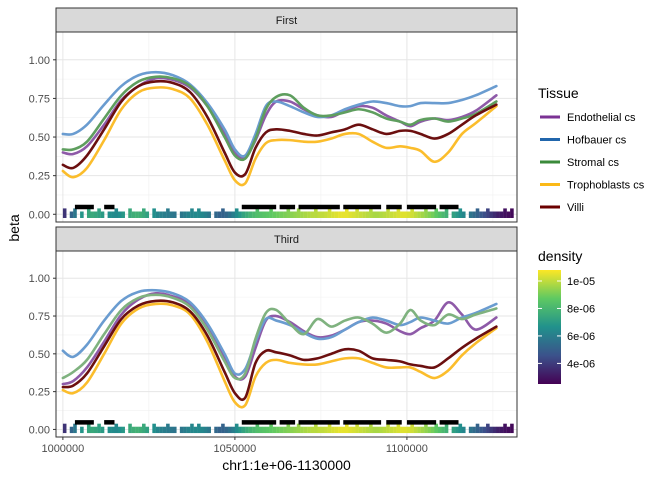 The image size is (672, 480). I want to click on x-axis-title: chr1:1e+06-1130000, so click(286, 465).